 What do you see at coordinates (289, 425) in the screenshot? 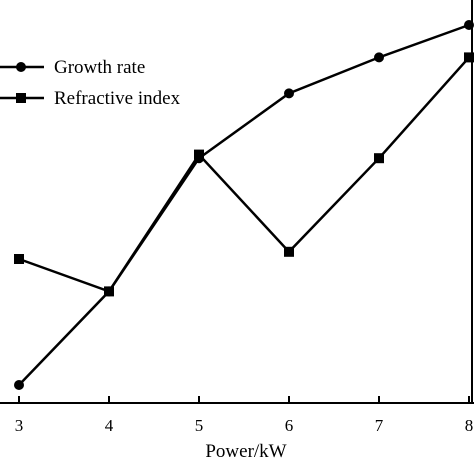
I see `x-tick-label: 6` at bounding box center [289, 425].